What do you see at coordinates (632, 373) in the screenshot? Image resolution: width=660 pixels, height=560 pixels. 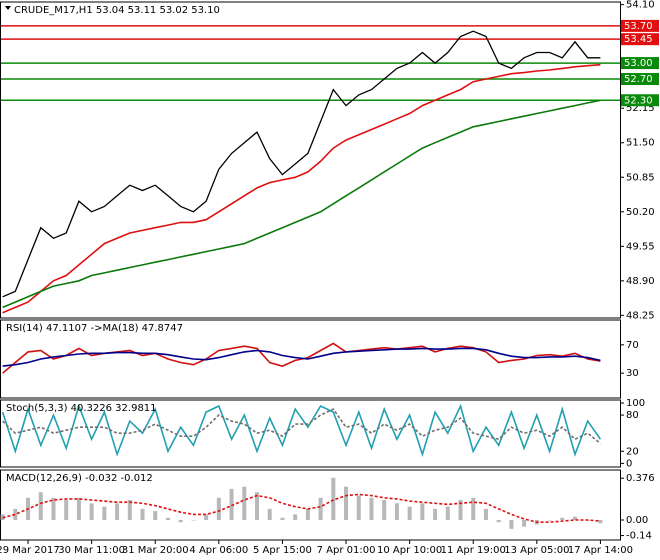 I see `y-tick-label: 30` at bounding box center [632, 373].